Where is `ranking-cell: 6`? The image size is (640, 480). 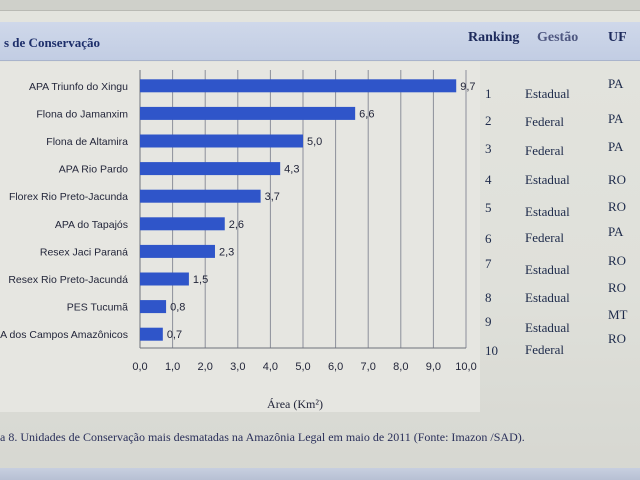 ranking-cell: 6 is located at coordinates (488, 238).